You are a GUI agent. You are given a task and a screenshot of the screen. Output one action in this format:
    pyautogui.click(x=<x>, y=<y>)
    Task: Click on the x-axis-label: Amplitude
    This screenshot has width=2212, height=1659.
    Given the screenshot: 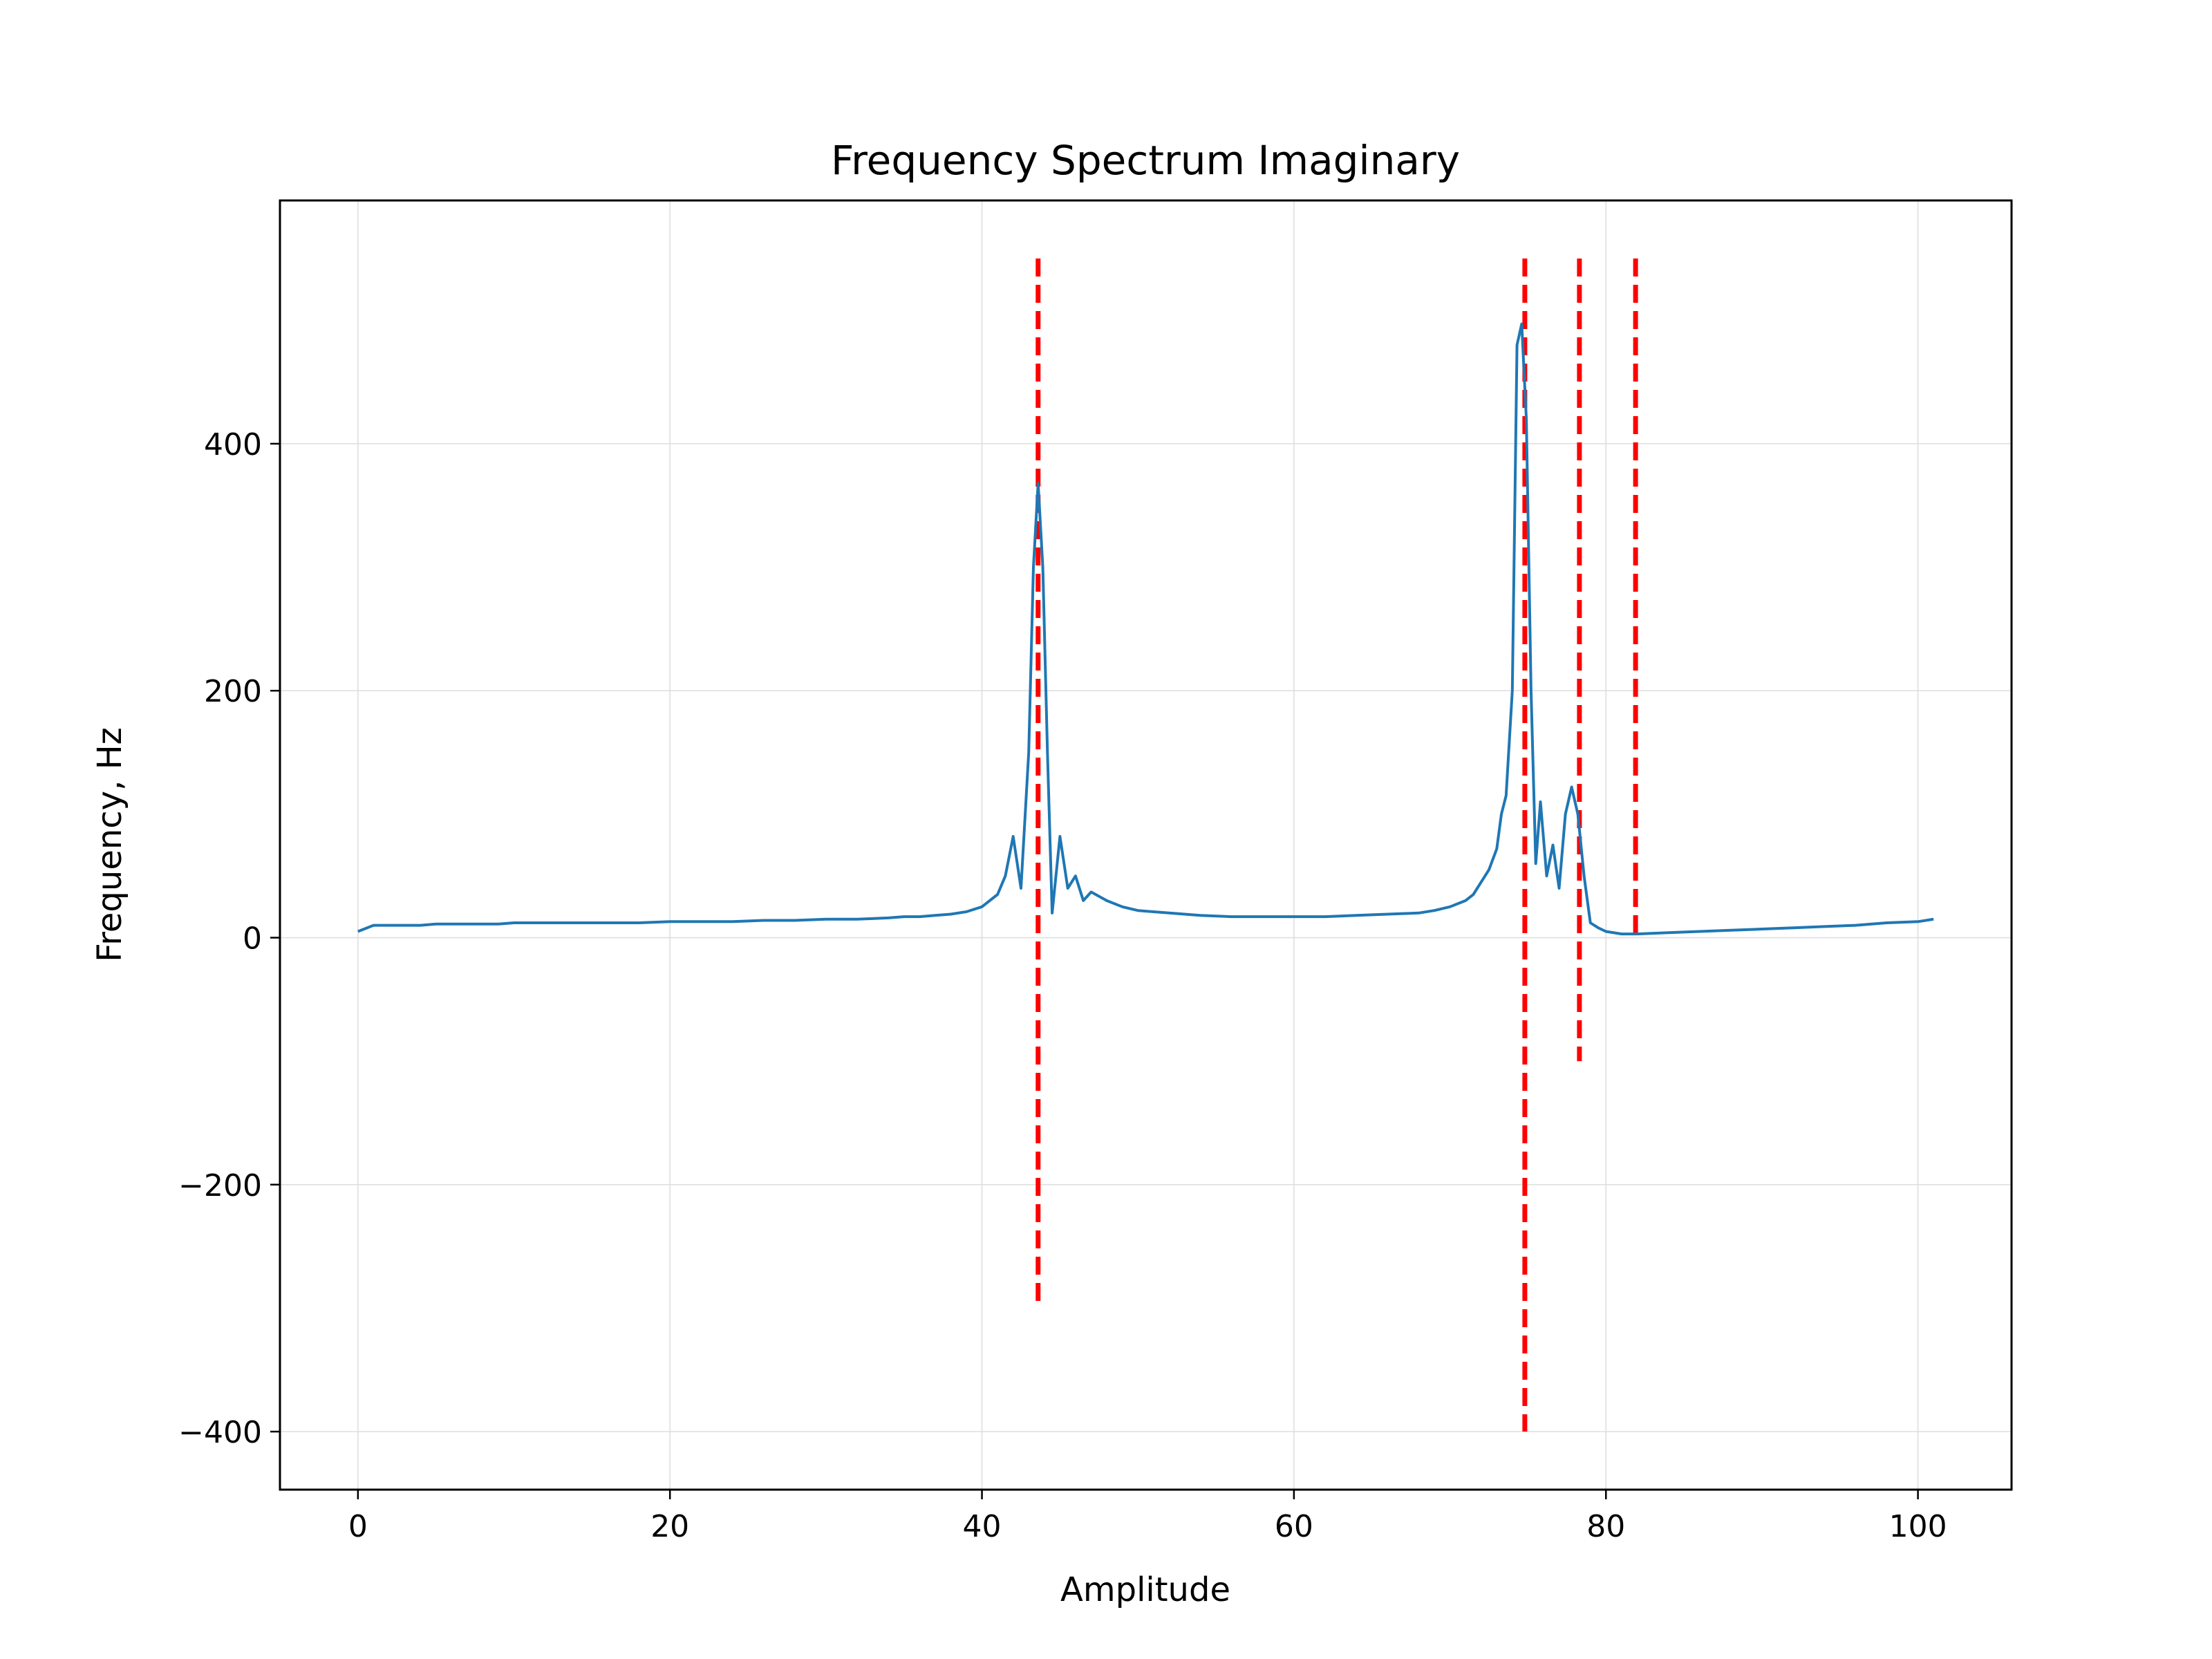 What is the action you would take?
    pyautogui.click(x=1145, y=1590)
    